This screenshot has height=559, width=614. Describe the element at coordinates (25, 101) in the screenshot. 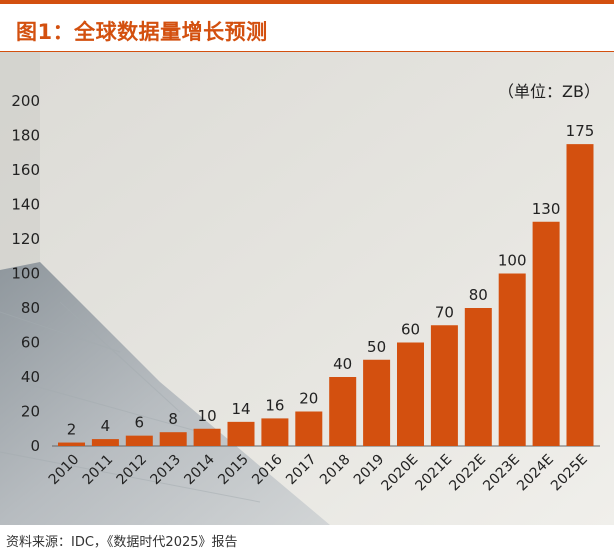

I see `y-tick-label: 200` at that location.